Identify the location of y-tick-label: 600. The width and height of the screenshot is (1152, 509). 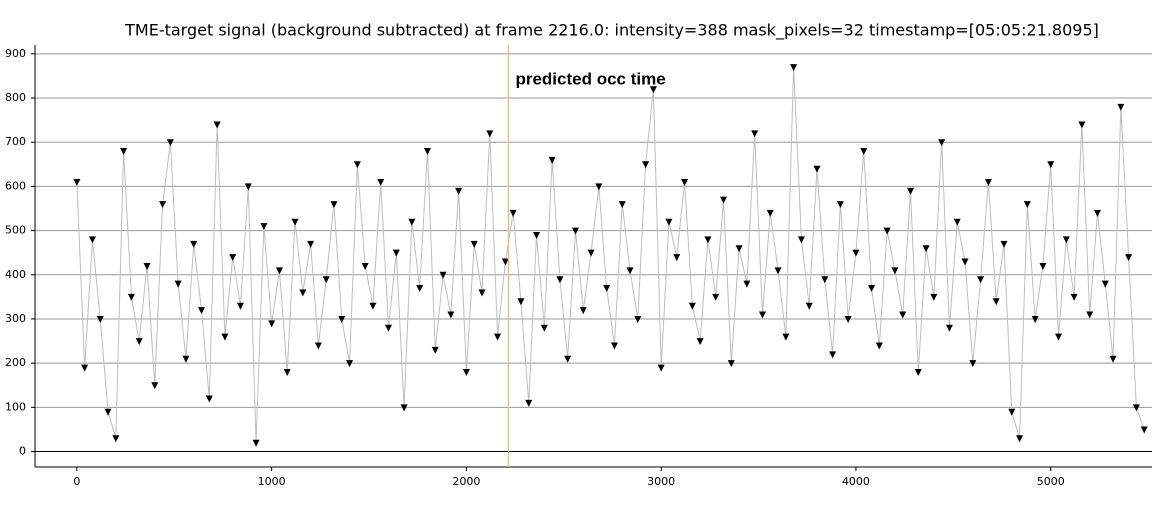
(15, 185).